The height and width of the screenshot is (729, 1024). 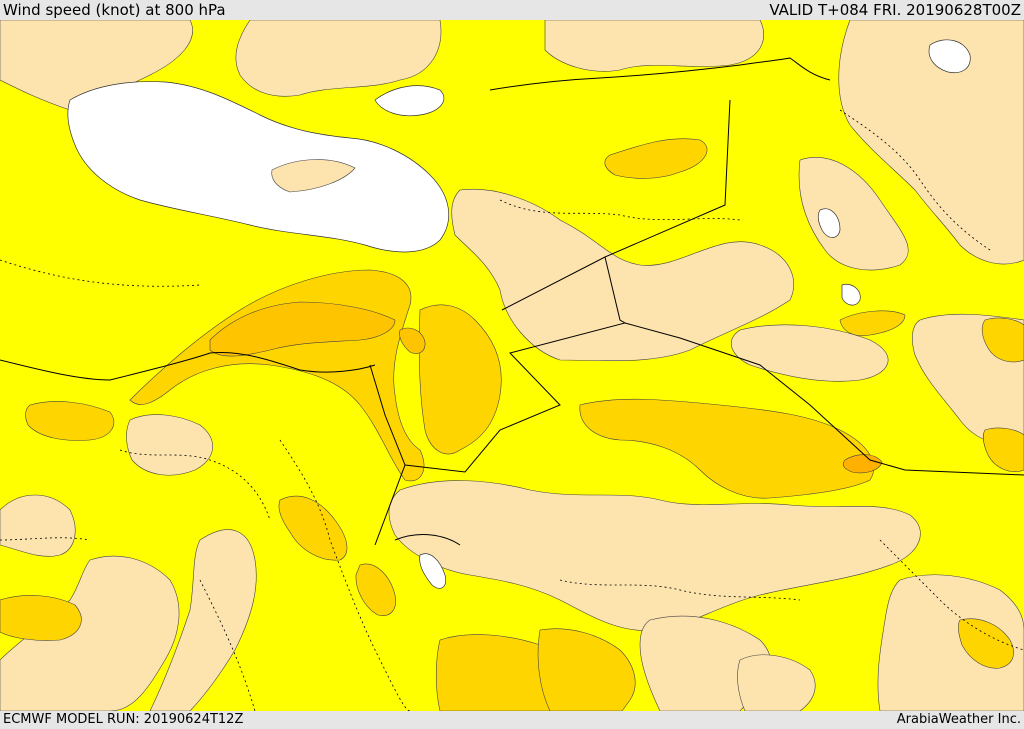 What do you see at coordinates (895, 10) in the screenshot?
I see `valid-time: VALID T+084 FRI. 20190628T00Z` at bounding box center [895, 10].